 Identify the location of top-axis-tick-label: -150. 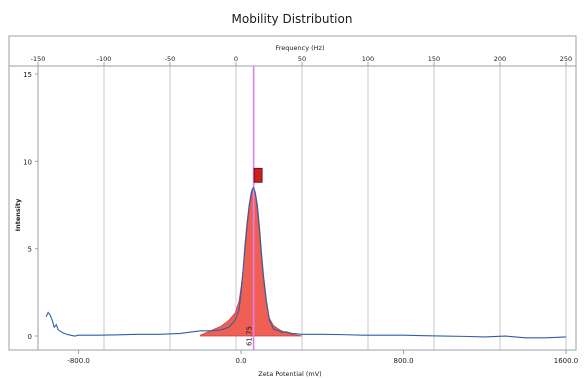
(38, 59).